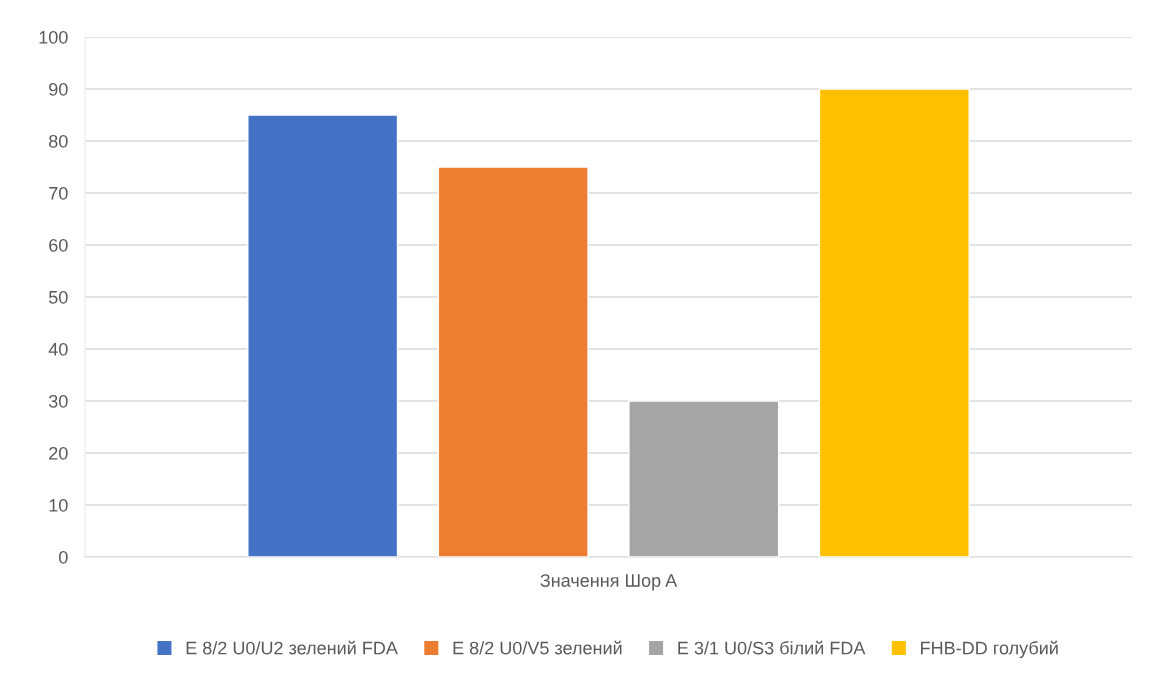 Image resolution: width=1160 pixels, height=679 pixels. Describe the element at coordinates (58, 245) in the screenshot. I see `y-tick-label: 60` at that location.